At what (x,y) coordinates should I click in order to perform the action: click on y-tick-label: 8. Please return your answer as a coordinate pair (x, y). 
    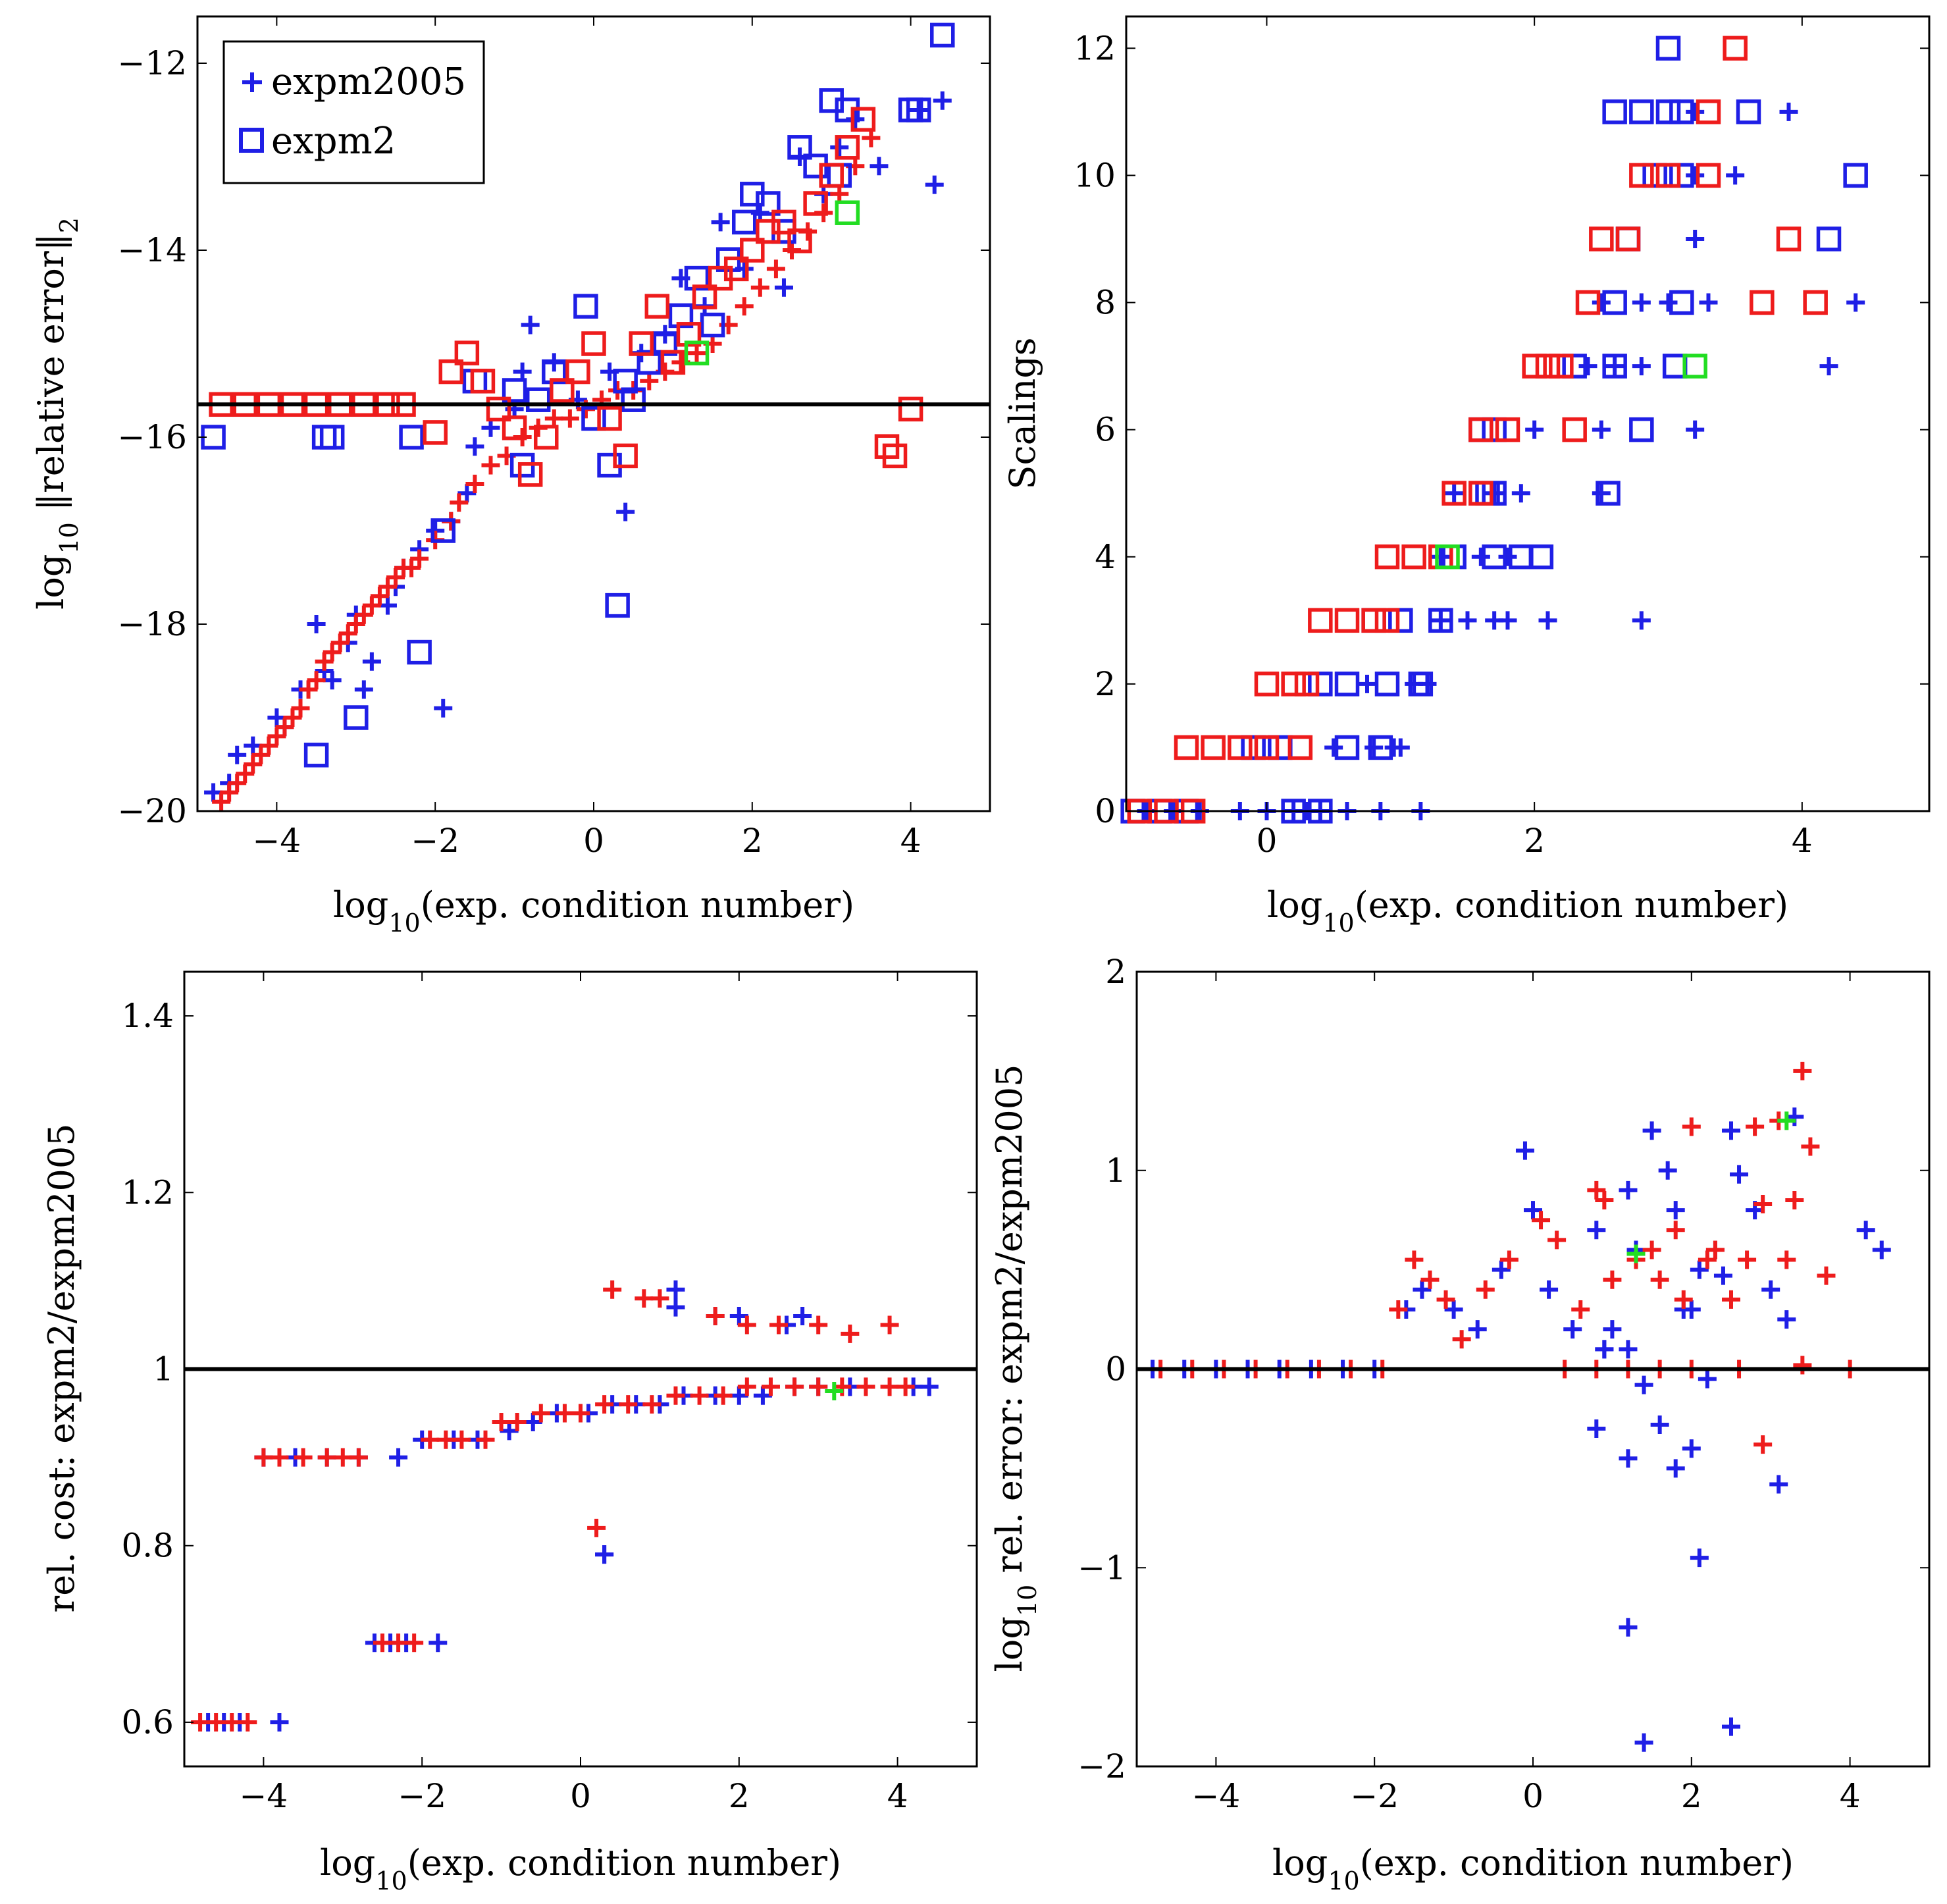
    Looking at the image, I should click on (1105, 303).